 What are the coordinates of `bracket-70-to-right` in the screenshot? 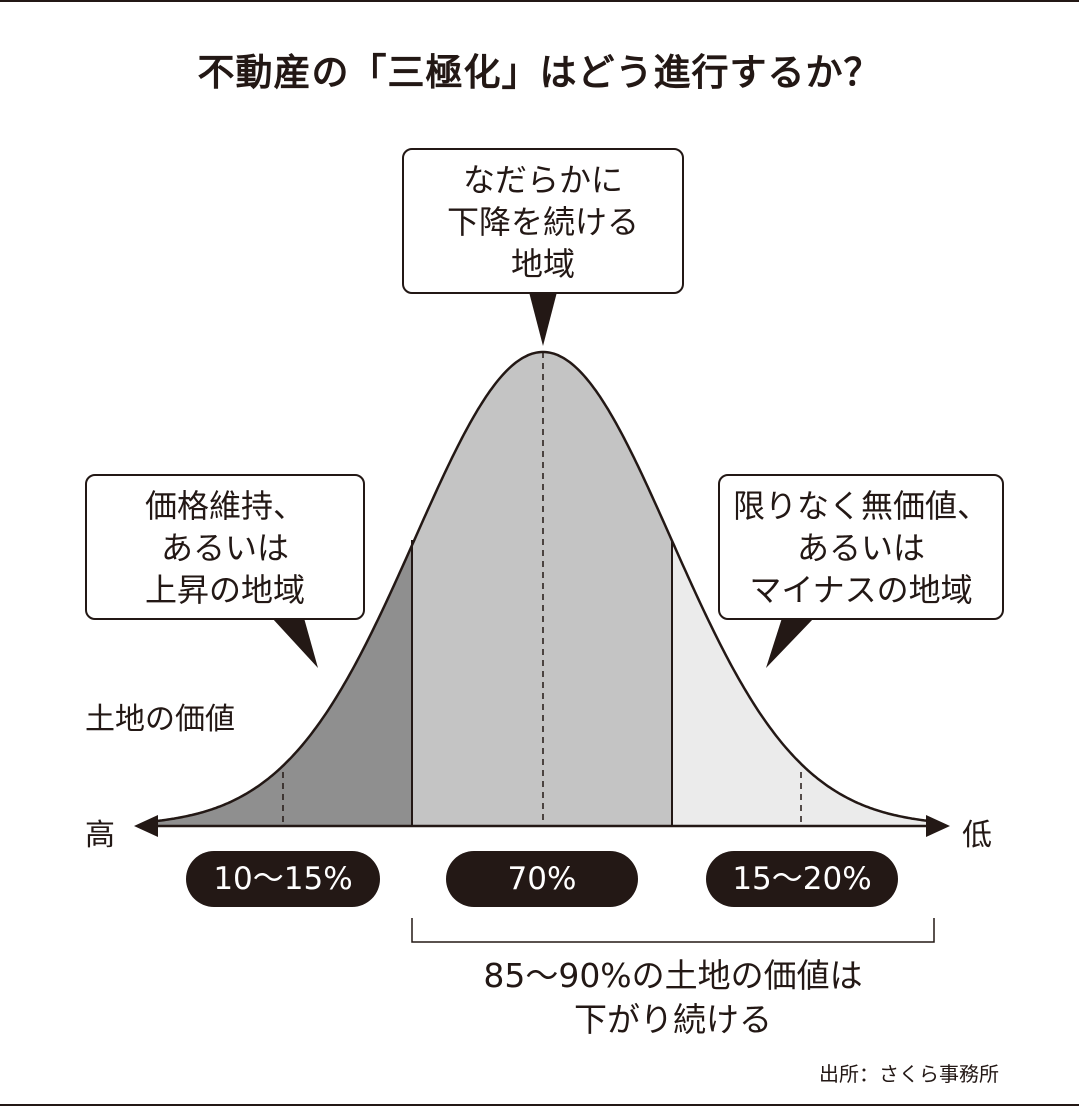 It's located at (673, 930).